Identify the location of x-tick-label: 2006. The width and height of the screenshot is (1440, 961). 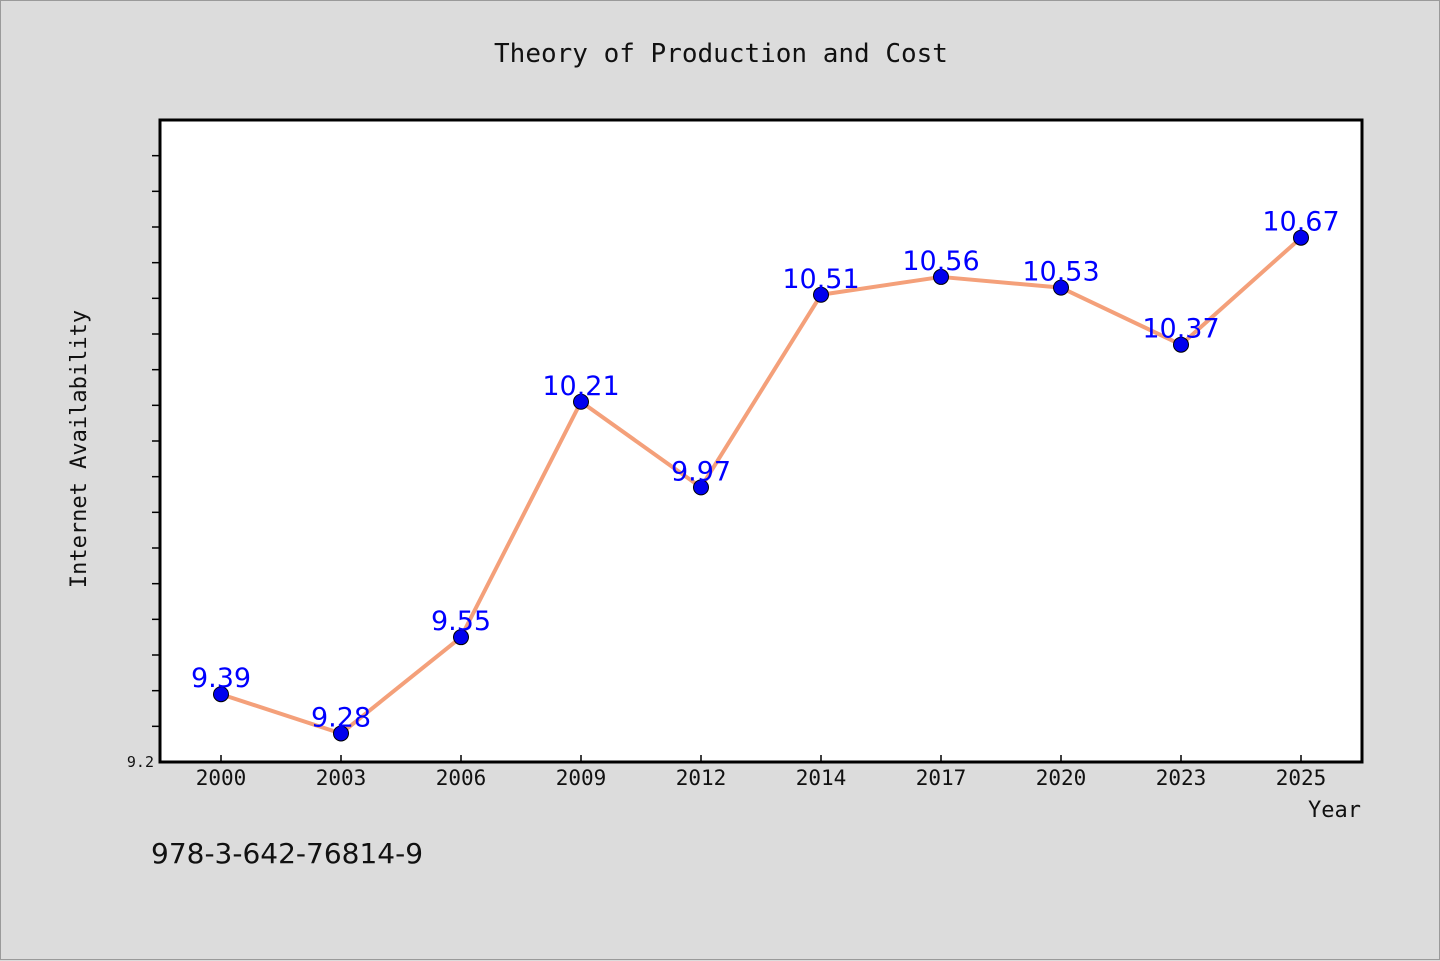
(461, 778).